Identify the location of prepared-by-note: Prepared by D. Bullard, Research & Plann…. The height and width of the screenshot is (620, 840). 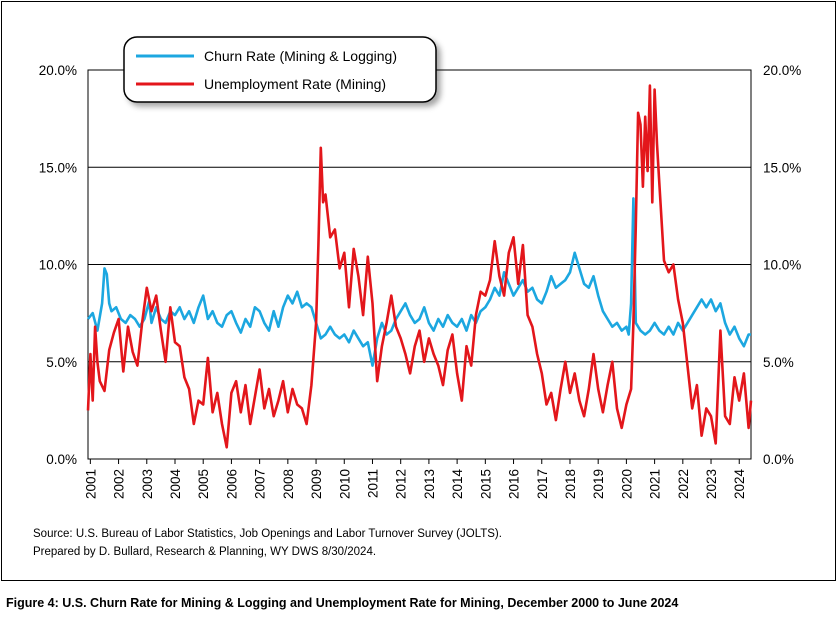
(205, 552).